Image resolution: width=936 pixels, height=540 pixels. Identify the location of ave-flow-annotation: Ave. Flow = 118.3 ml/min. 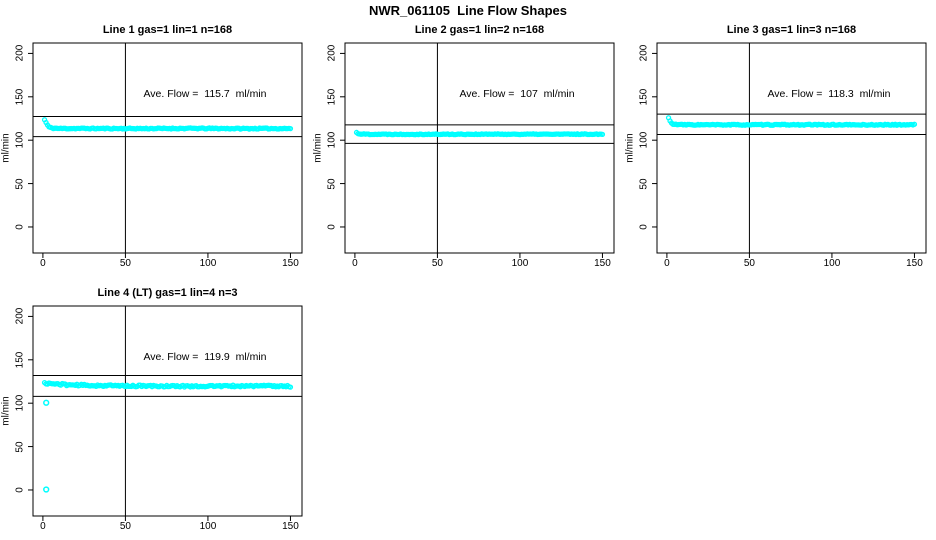
(829, 94).